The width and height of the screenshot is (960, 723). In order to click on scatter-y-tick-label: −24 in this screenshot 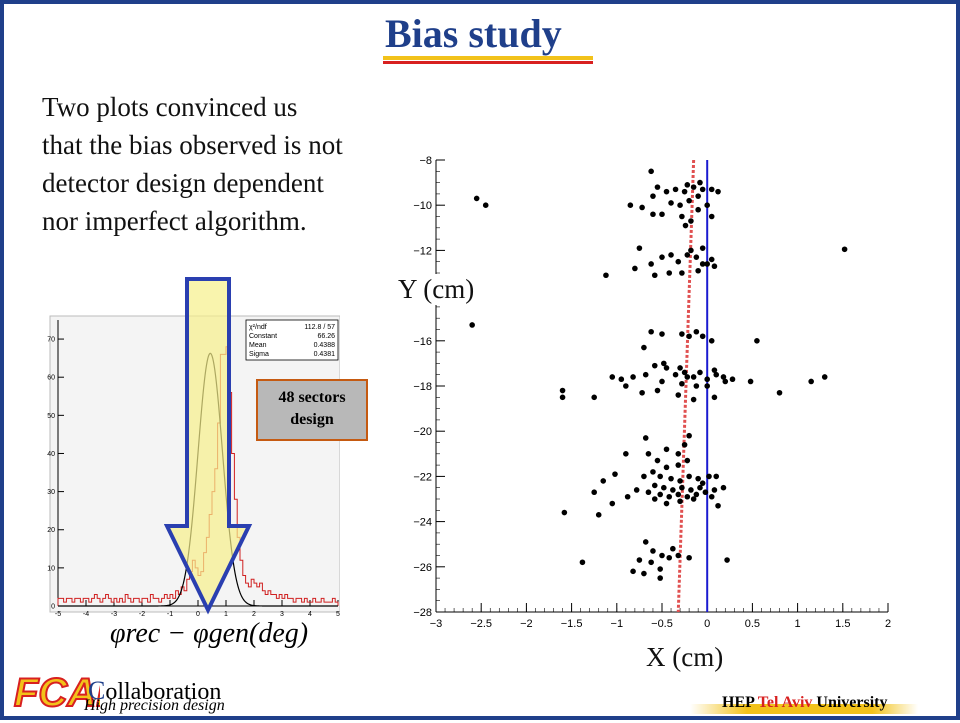, I will do `click(422, 523)`.